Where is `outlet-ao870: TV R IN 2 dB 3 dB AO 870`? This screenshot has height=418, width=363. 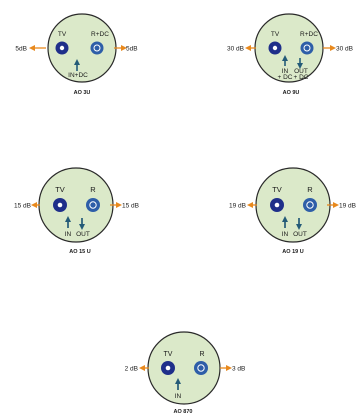
outlet-ao870: TV R IN 2 dB 3 dB AO 870 is located at coordinates (185, 373).